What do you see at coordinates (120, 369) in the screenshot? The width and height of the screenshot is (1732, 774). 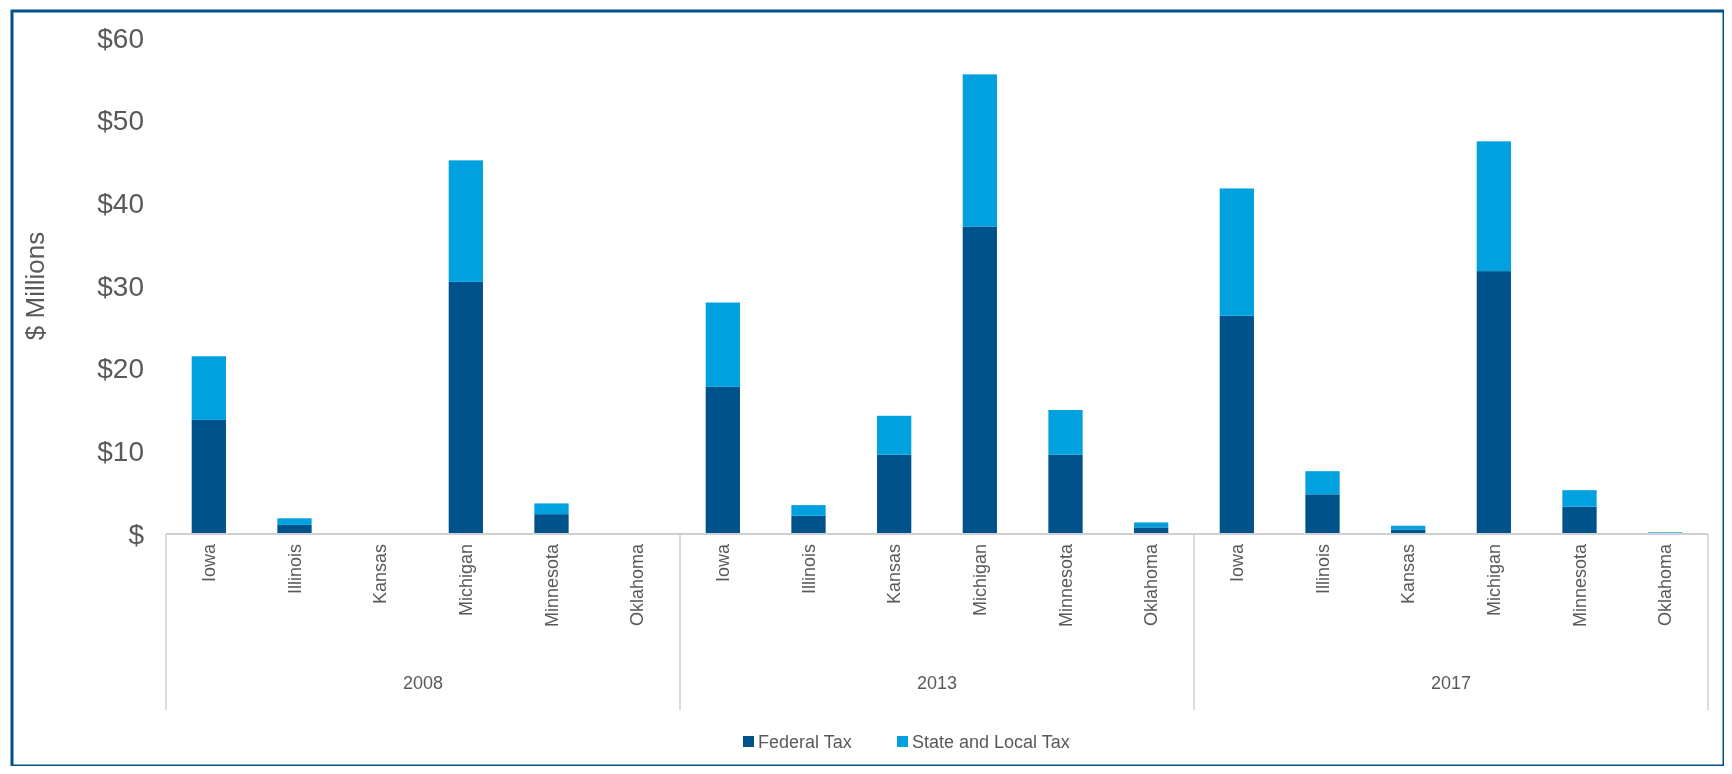 I see `y-tick-label: $20` at bounding box center [120, 369].